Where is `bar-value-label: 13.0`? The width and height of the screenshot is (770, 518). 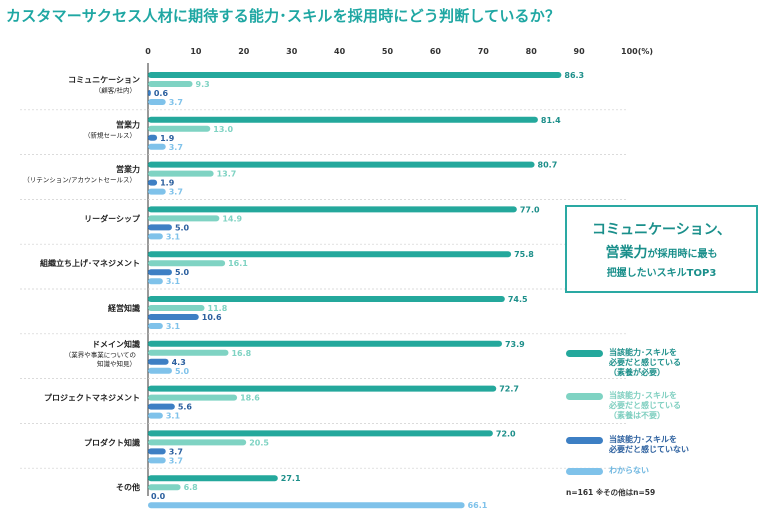
bar-value-label: 13.0 is located at coordinates (223, 129).